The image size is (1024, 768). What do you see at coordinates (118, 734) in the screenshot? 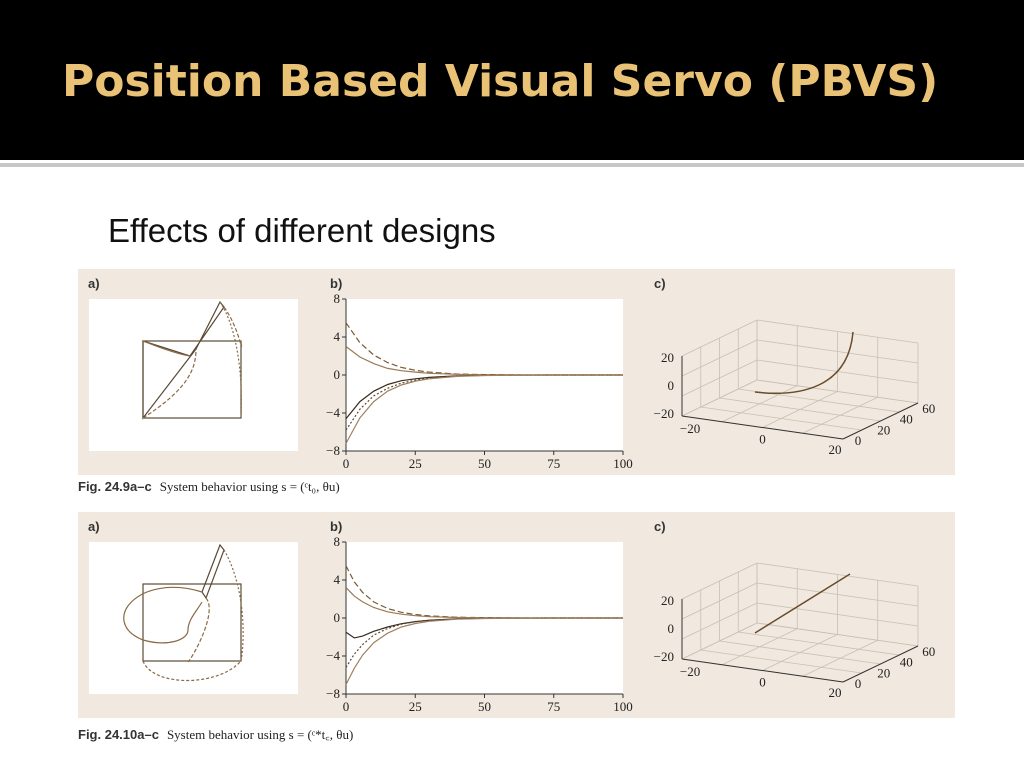
I see `caption-fig-number: Fig. 24.10a–c` at bounding box center [118, 734].